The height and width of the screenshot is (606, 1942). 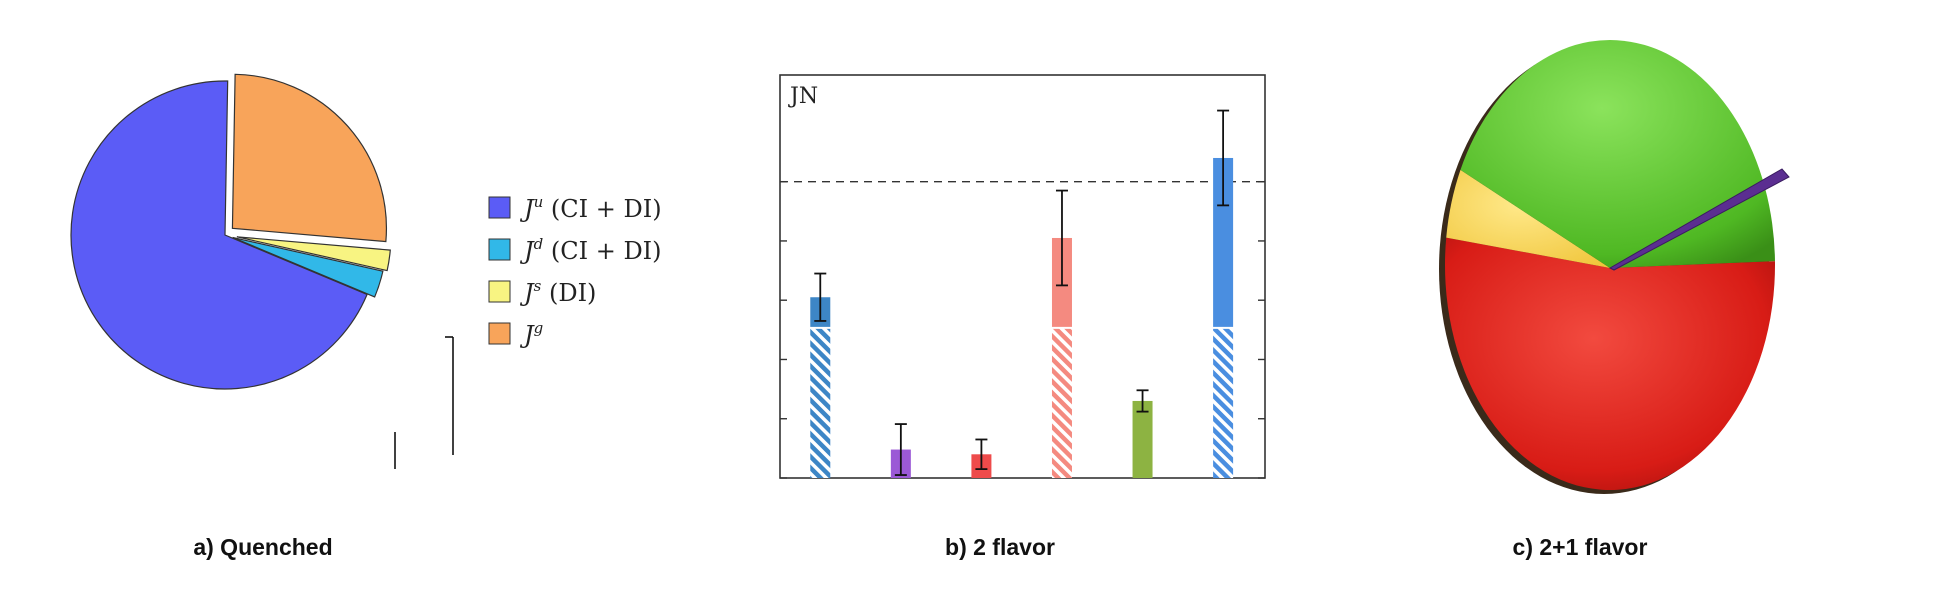 I want to click on pie-a-slice-Js, so click(x=313, y=254).